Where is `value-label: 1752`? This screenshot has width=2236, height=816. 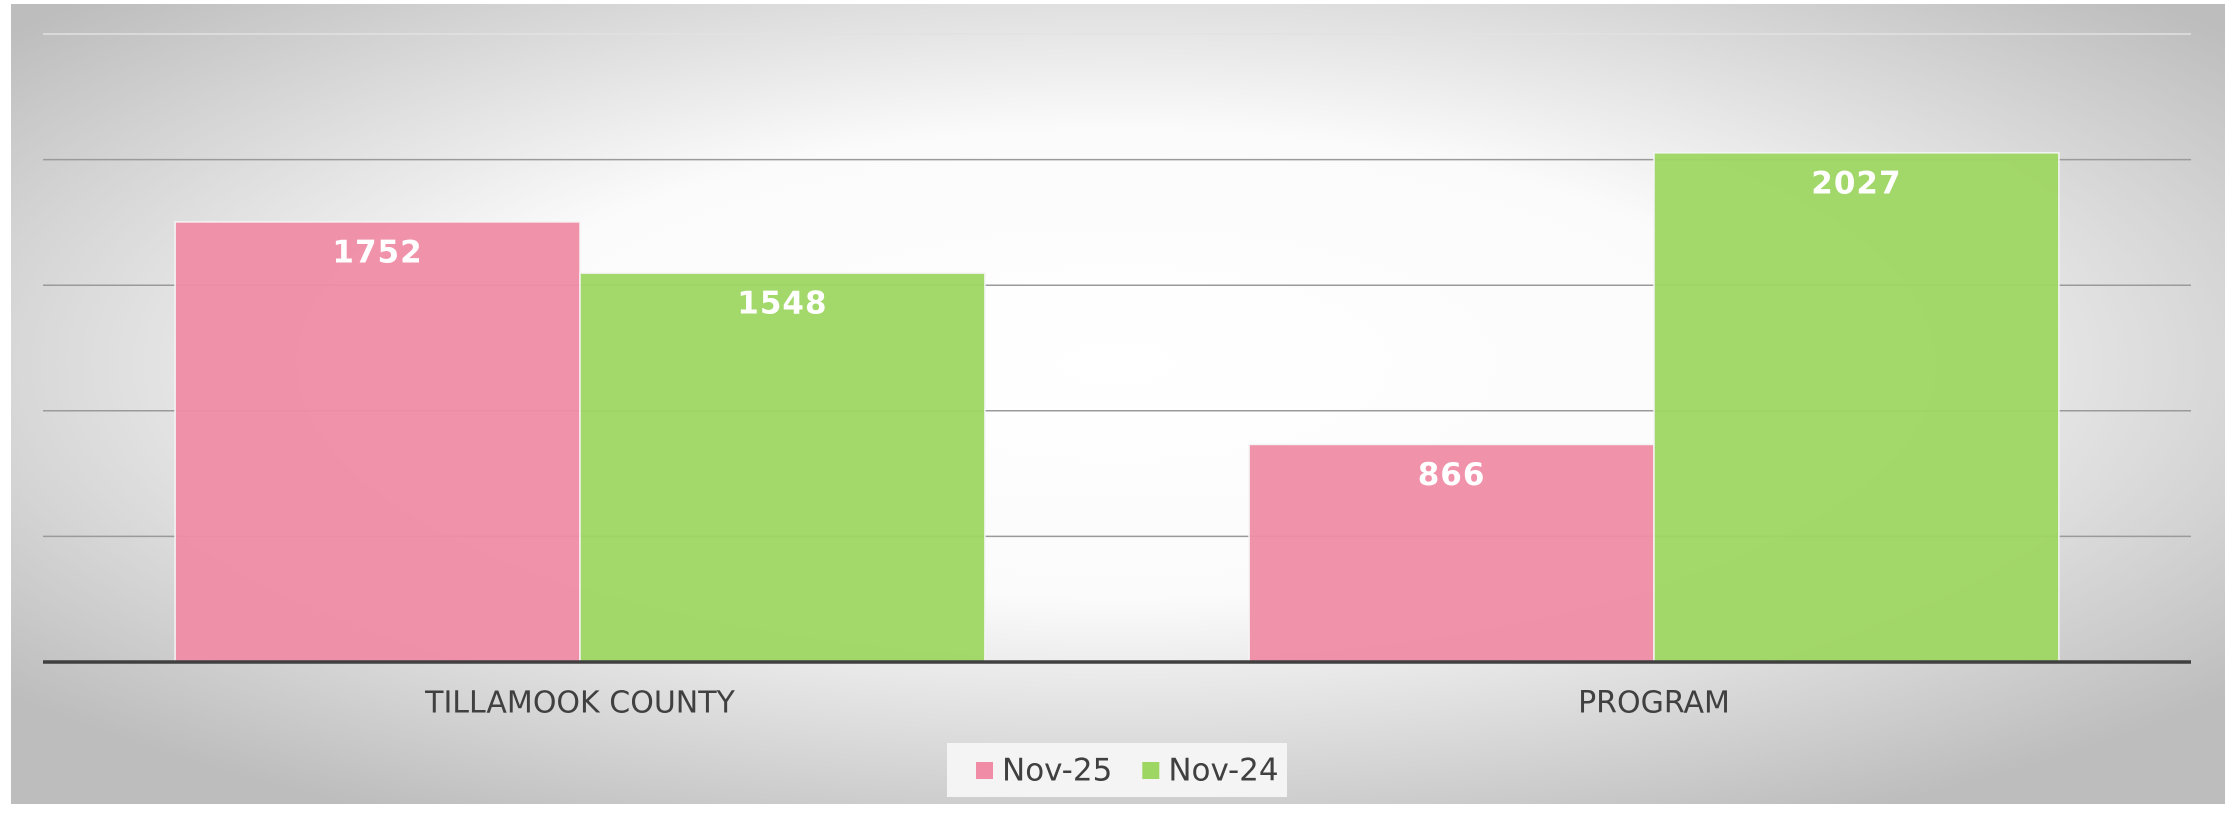 value-label: 1752 is located at coordinates (377, 252).